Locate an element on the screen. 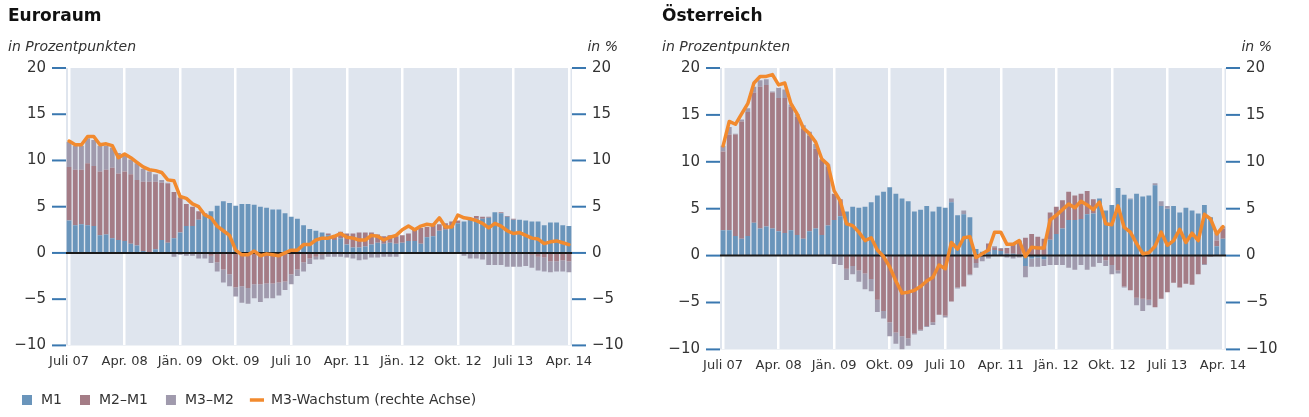 The width and height of the screenshot is (1309, 417). chart-title: Euroraum is located at coordinates (55, 15).